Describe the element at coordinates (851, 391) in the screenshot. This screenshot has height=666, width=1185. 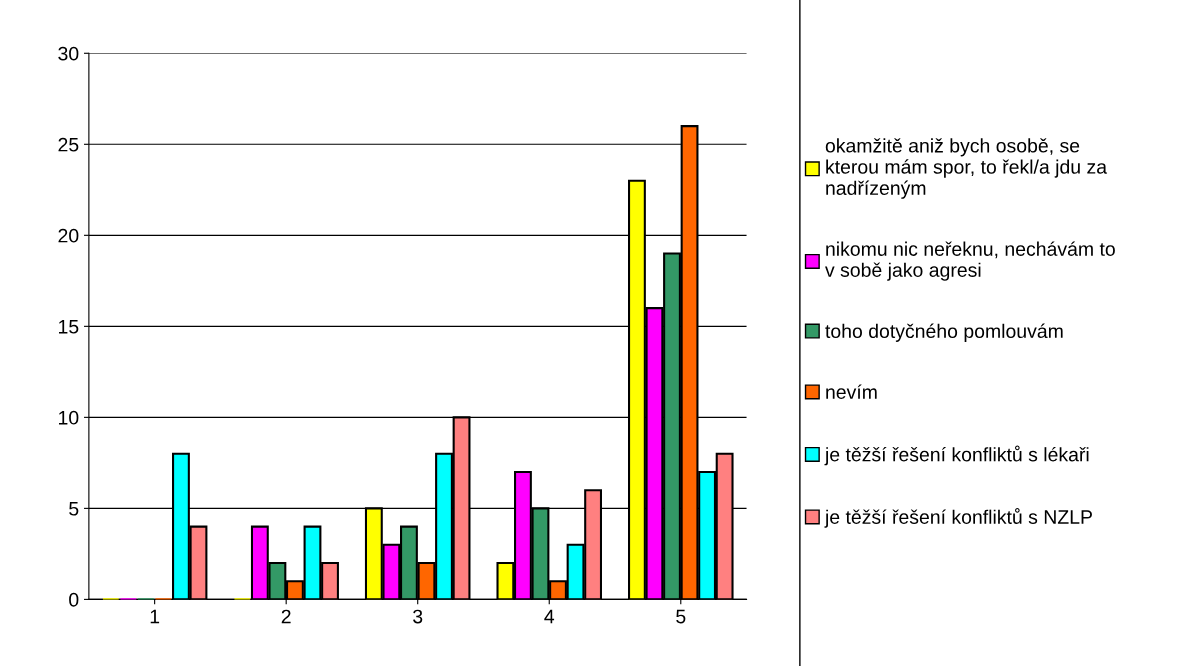
I see `legend-label: nevím` at that location.